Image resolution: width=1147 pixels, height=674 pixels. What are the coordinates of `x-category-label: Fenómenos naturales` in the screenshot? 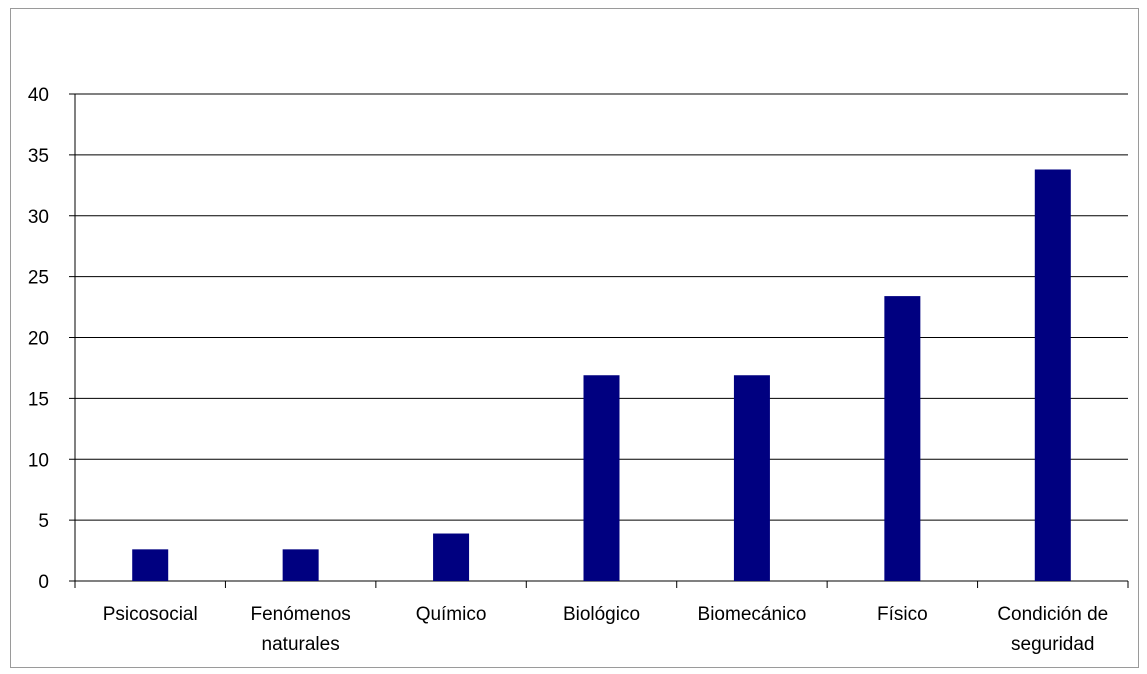 It's located at (300, 629).